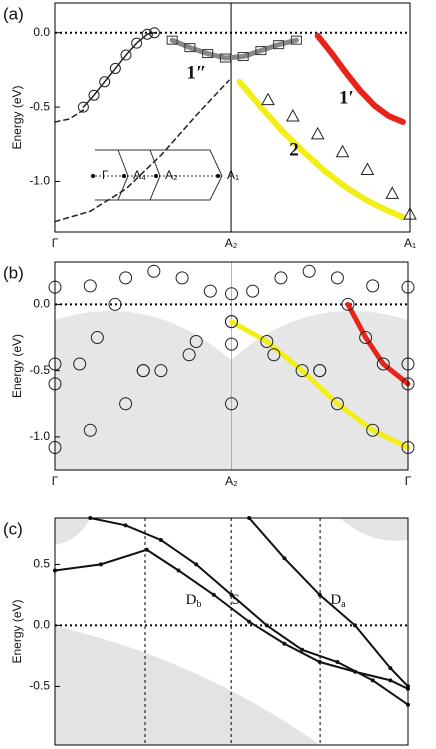 The image size is (436, 749). I want to click on inset-label: Γ, so click(105, 175).